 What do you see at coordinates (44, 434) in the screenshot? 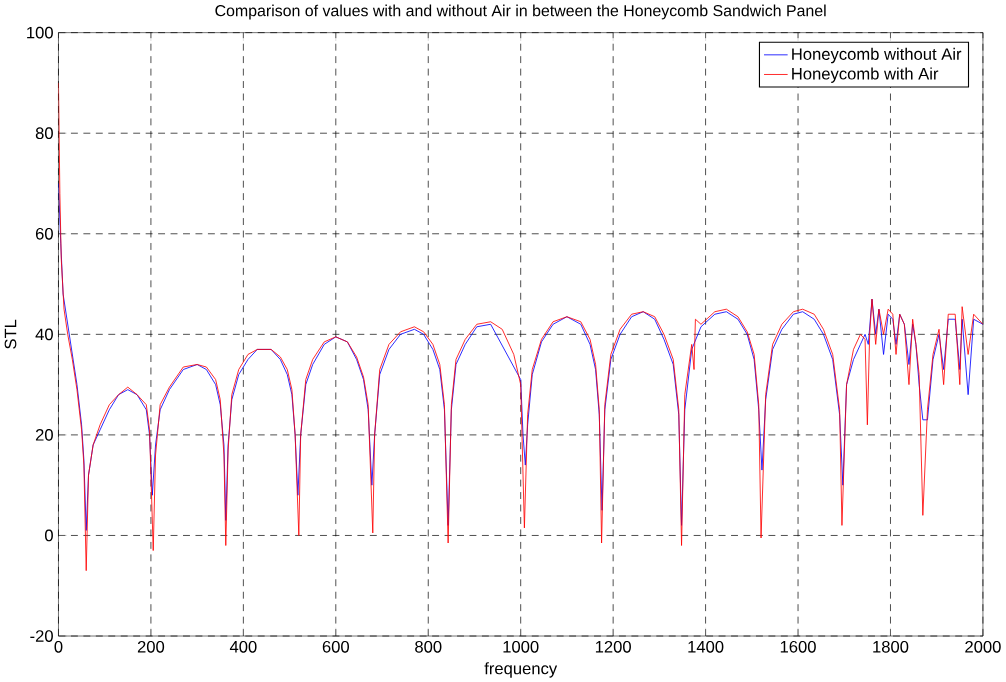
I see `y-tick-label: 20` at bounding box center [44, 434].